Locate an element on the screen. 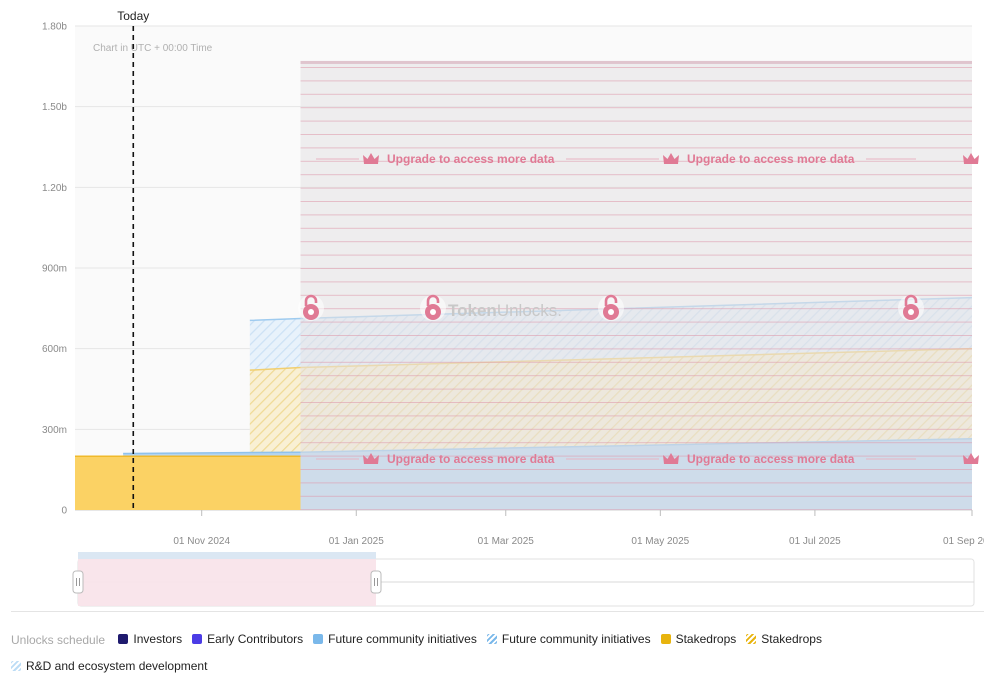 The width and height of the screenshot is (984, 683). locked-region-top is located at coordinates (636, 62).